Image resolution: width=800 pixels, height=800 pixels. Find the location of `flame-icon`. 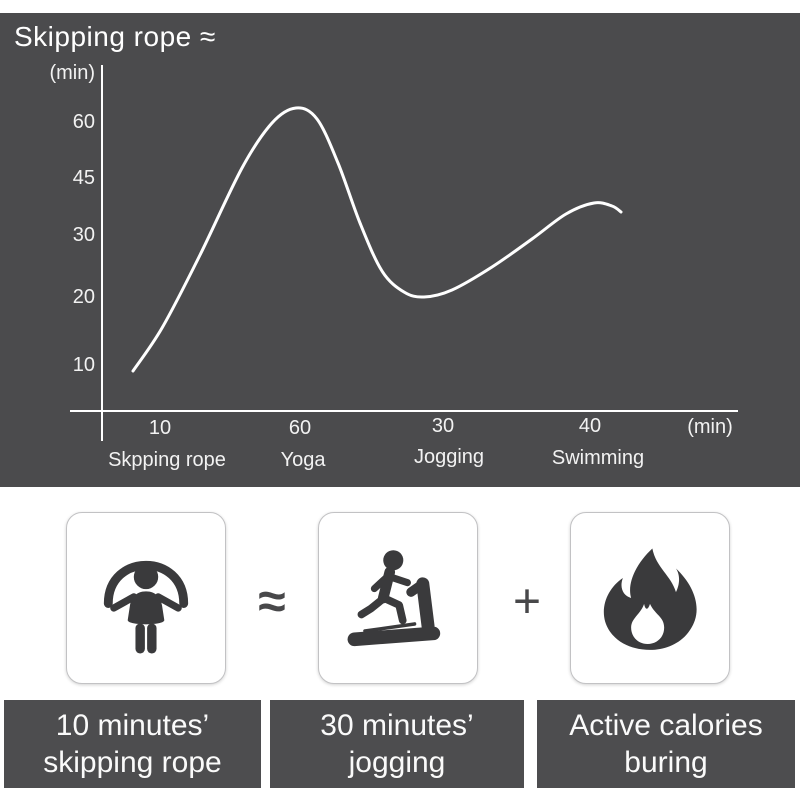

flame-icon is located at coordinates (650, 599).